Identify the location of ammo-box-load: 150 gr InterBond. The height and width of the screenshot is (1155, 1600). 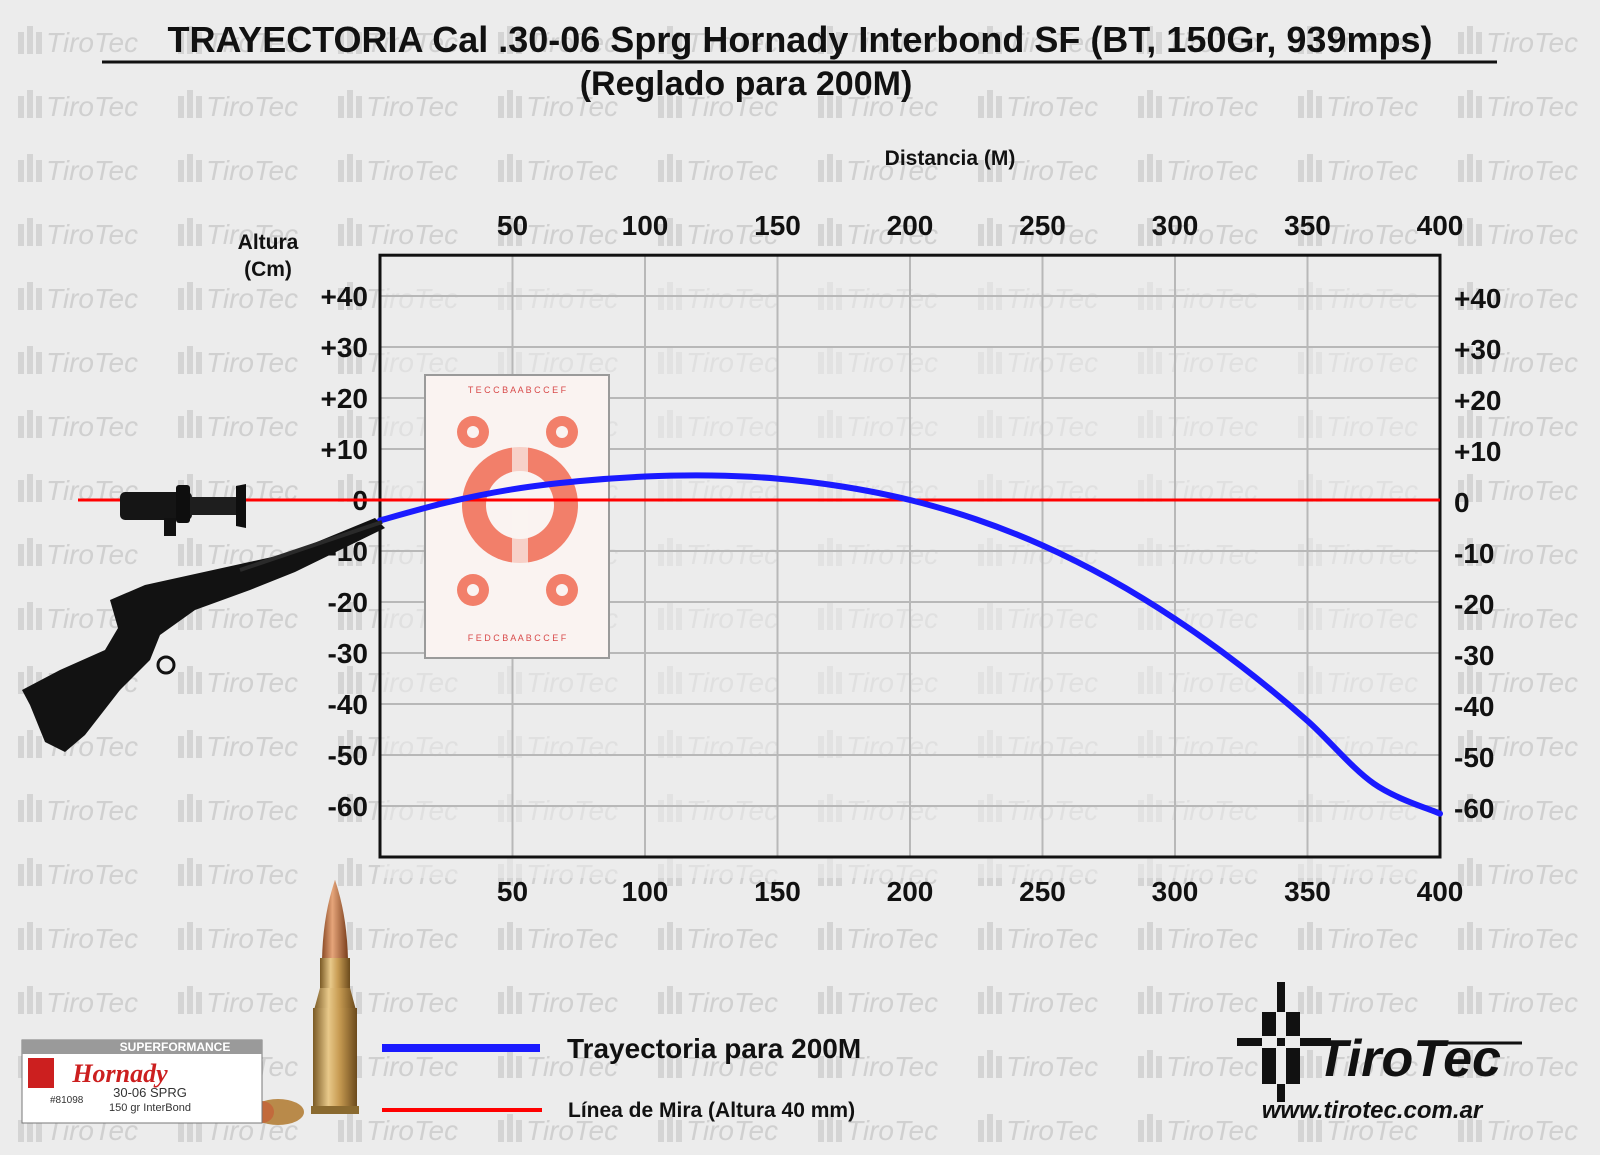
(150, 1108).